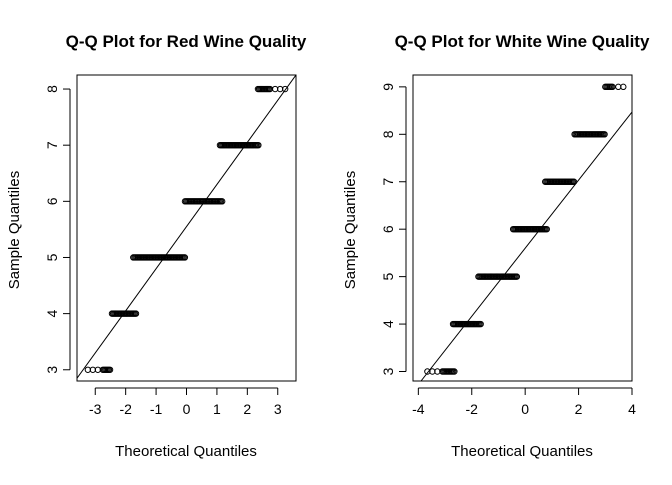 This screenshot has height=485, width=672. Describe the element at coordinates (278, 409) in the screenshot. I see `x-tick-label: 3` at that location.